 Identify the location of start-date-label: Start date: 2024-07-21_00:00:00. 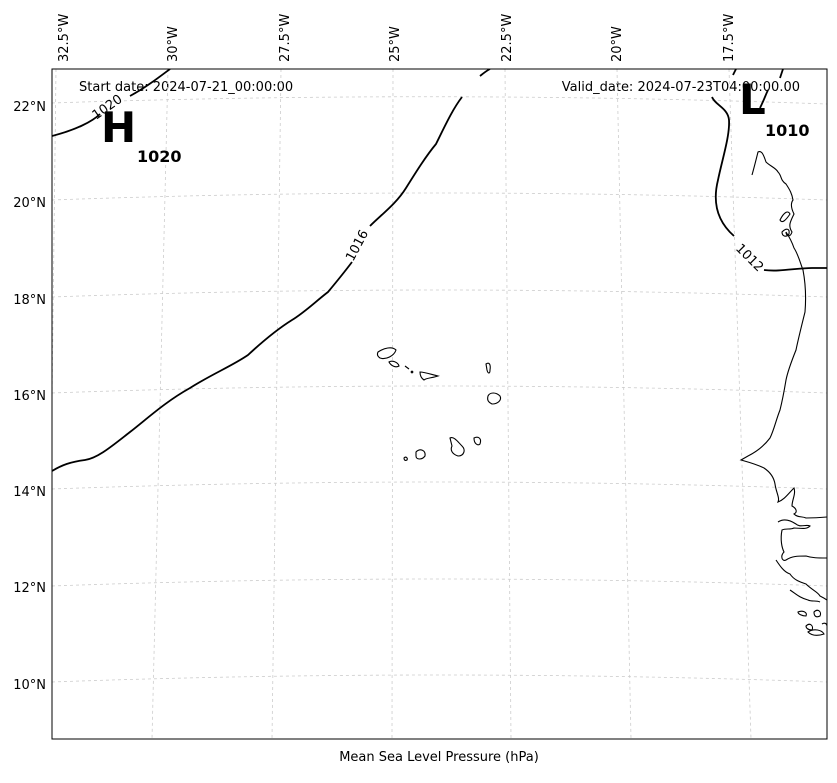
(186, 87).